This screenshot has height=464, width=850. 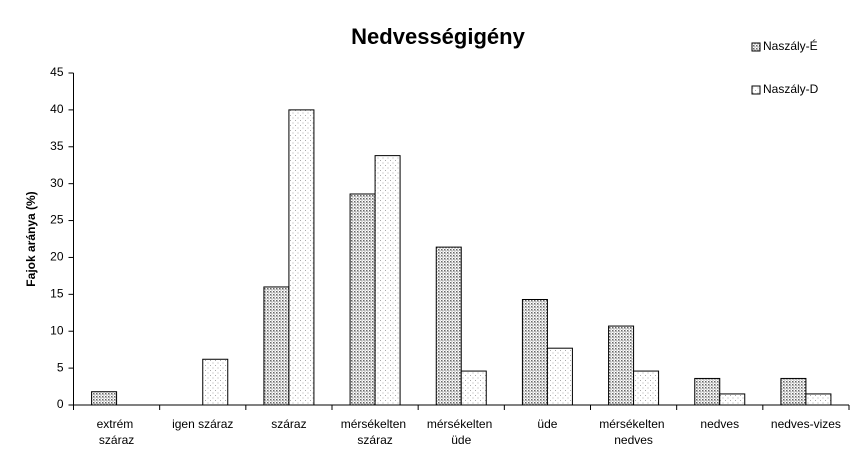 I want to click on y-tick-label: 15, so click(x=57, y=294).